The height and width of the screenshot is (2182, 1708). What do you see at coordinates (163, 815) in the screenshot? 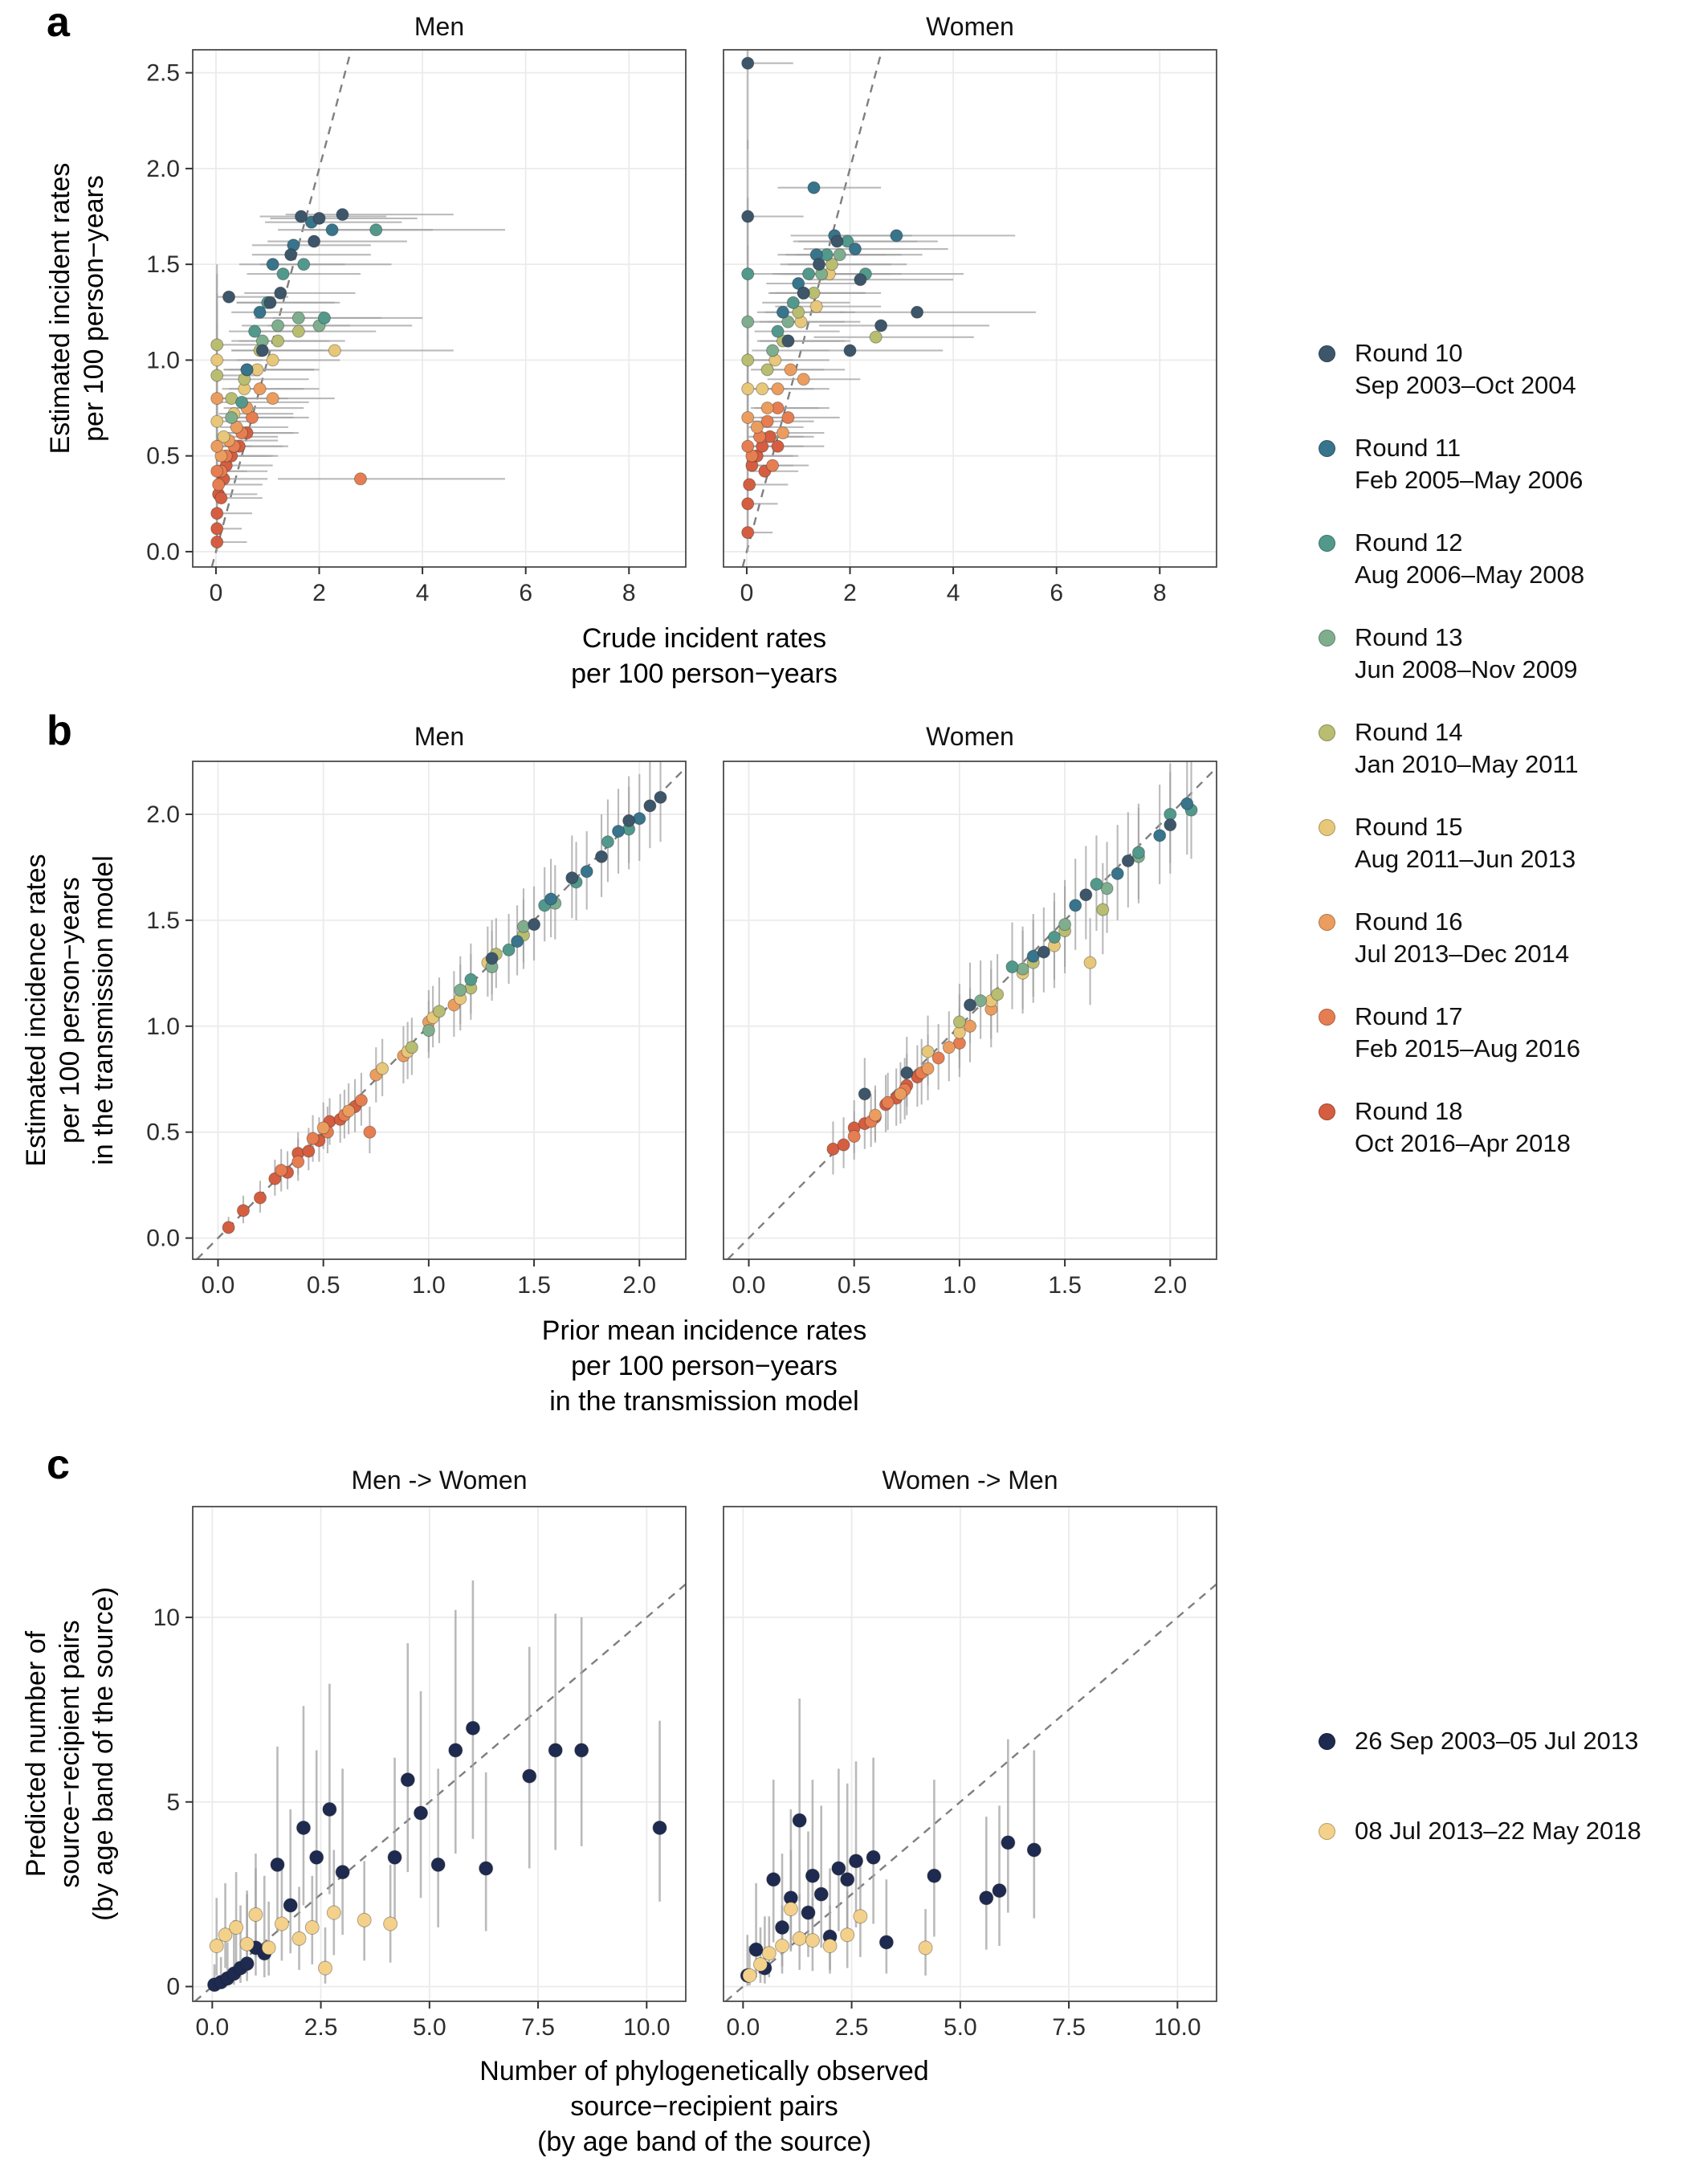
I see `y-tick-label: 2.0` at bounding box center [163, 815].